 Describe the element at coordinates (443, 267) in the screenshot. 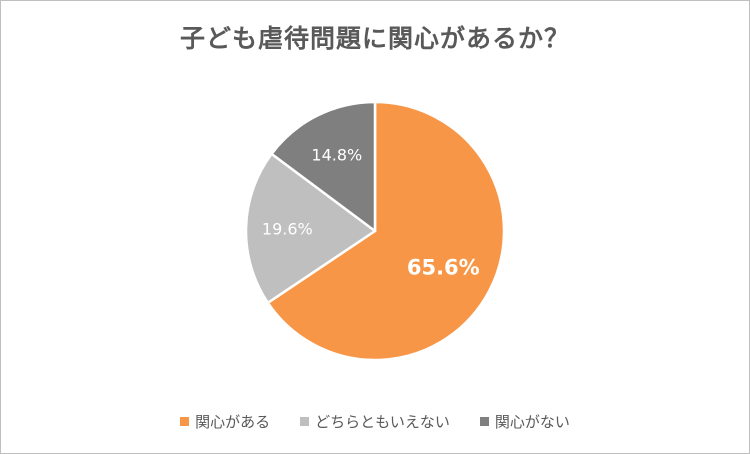

I see `pie-label-interested: 65.6%` at that location.